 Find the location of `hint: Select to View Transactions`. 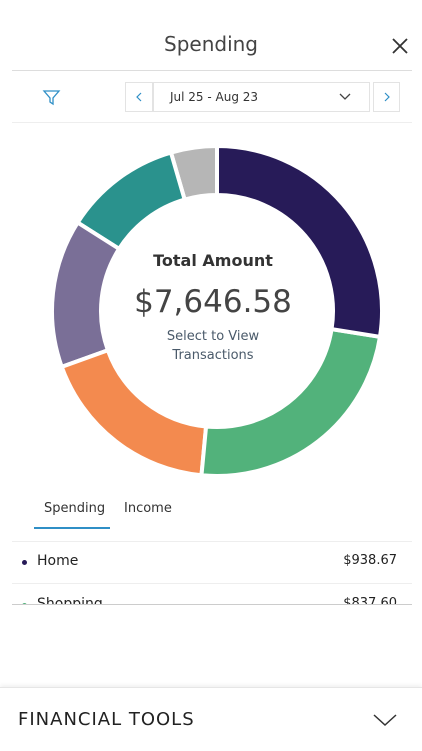

hint: Select to View Transactions is located at coordinates (213, 346).